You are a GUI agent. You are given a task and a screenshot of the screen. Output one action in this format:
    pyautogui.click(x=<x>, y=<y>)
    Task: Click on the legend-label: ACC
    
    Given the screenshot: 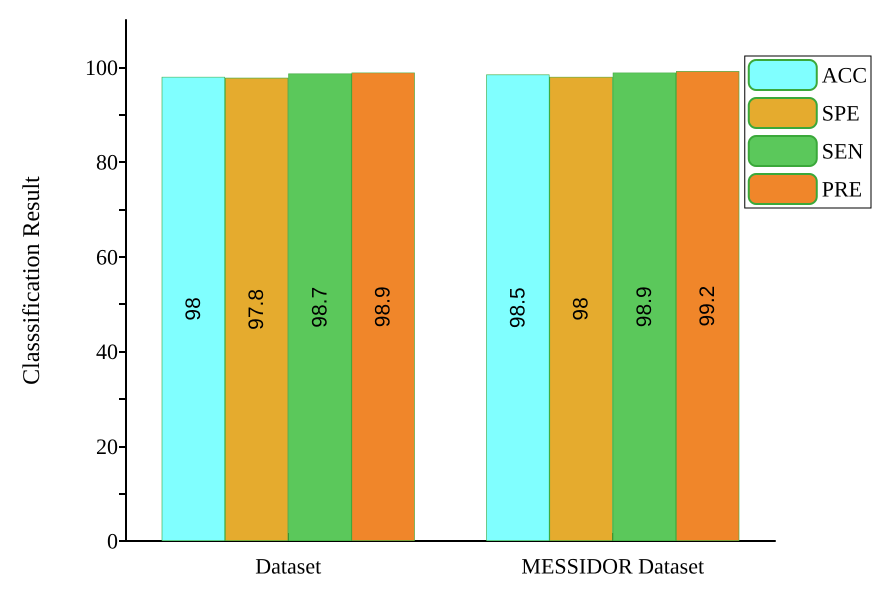 What is the action you would take?
    pyautogui.click(x=845, y=75)
    